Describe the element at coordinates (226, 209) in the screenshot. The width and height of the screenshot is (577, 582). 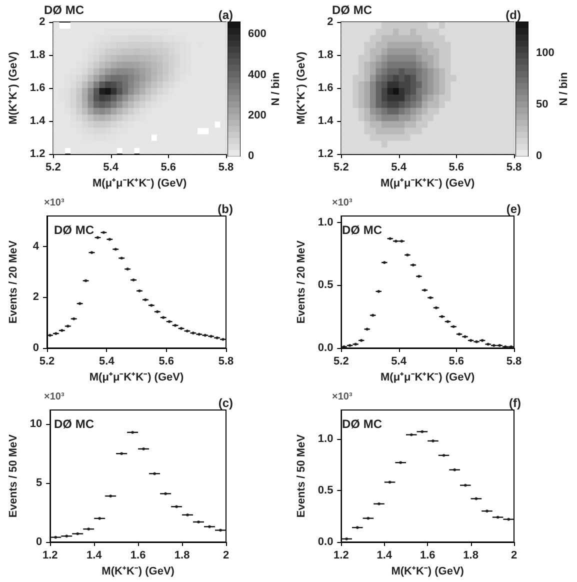
I see `chart-title: (b)` at that location.